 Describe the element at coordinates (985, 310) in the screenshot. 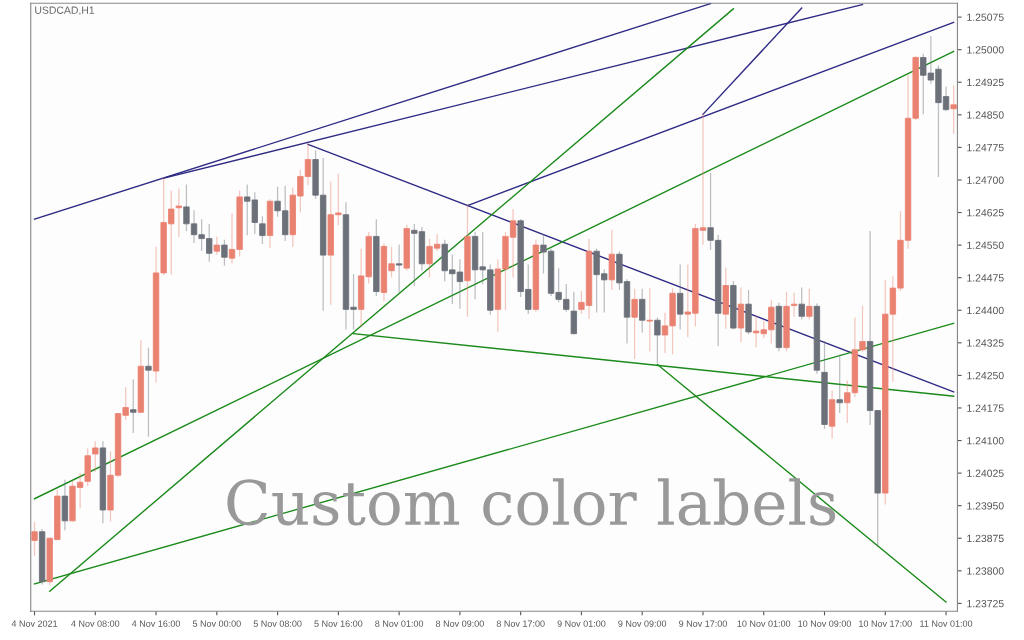

I see `y-tick-label: 1.24400` at that location.